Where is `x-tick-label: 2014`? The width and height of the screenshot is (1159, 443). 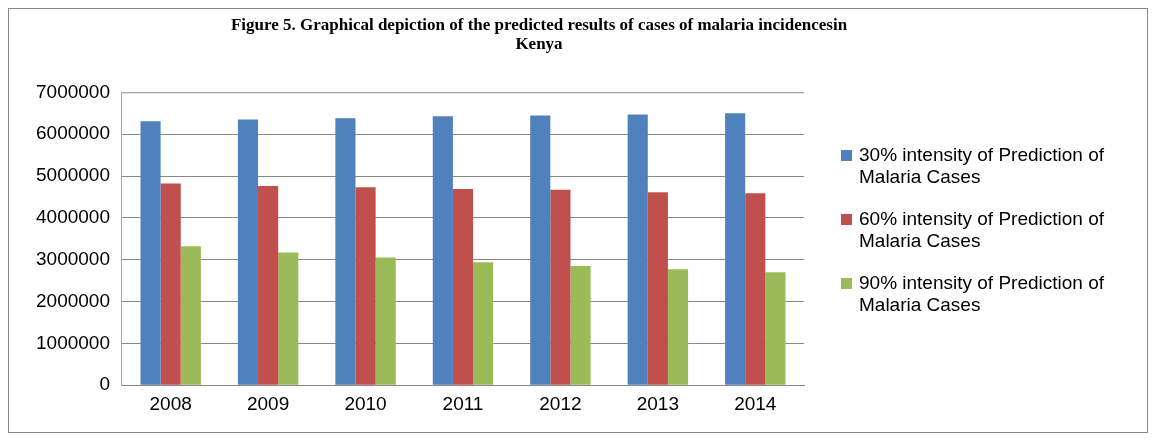
x-tick-label: 2014 is located at coordinates (755, 403).